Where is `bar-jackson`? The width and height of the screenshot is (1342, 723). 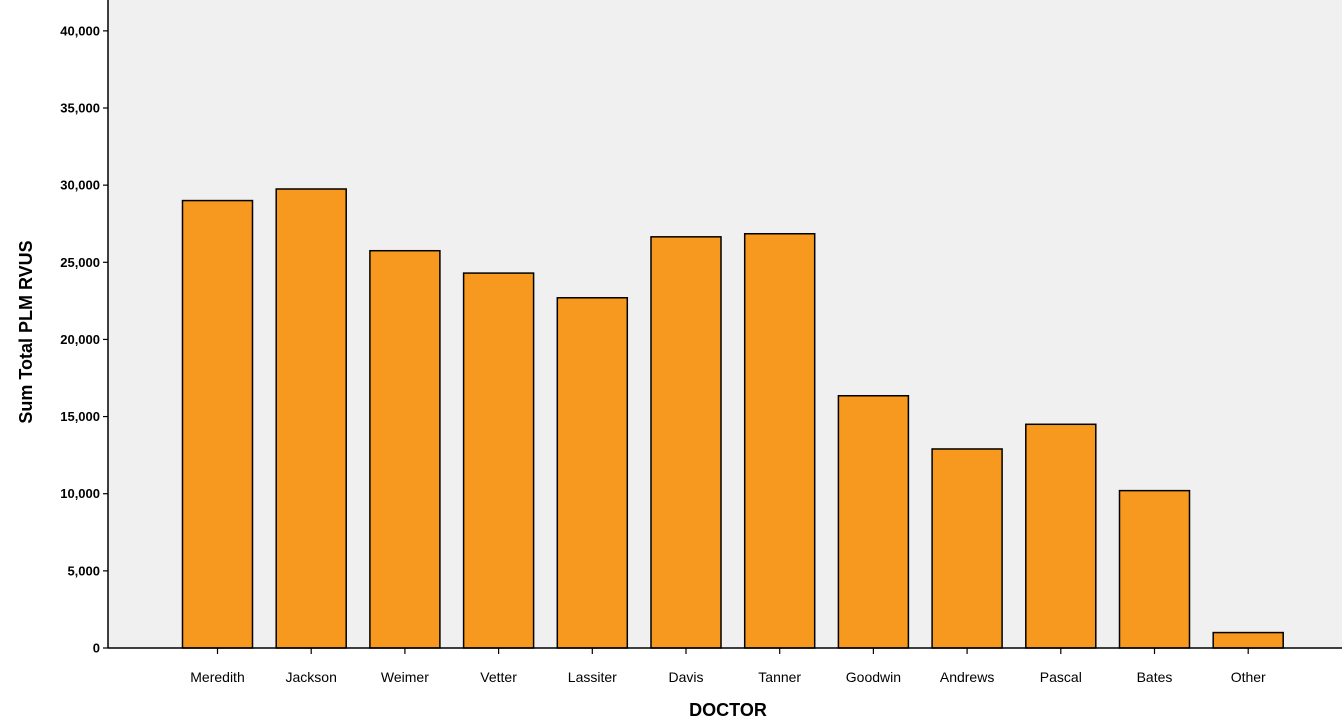 bar-jackson is located at coordinates (311, 418).